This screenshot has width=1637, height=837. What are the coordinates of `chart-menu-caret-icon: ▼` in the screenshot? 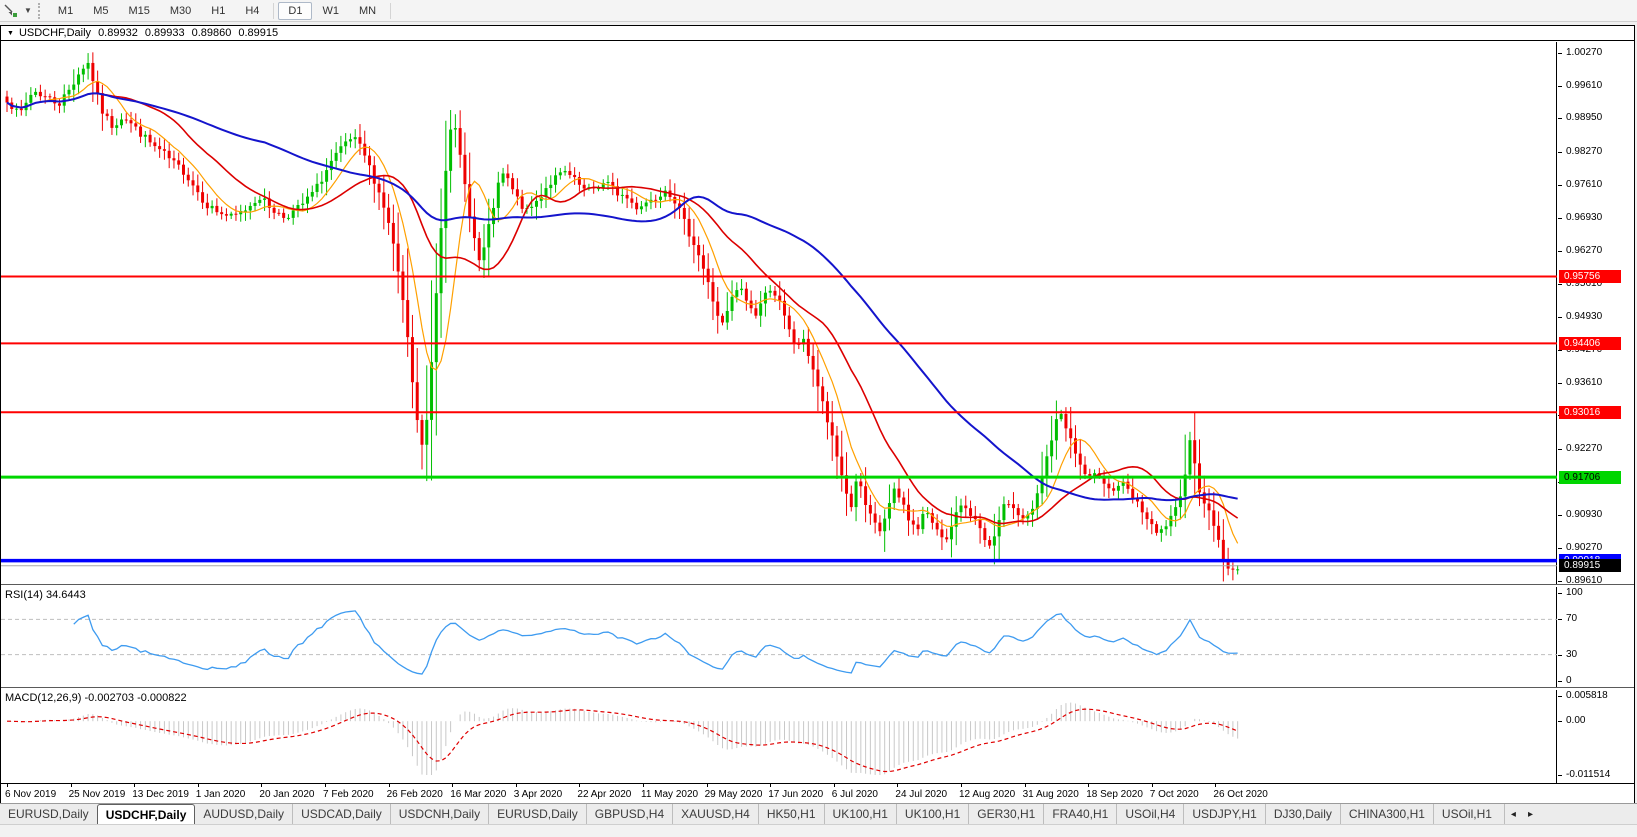 It's located at (10, 33).